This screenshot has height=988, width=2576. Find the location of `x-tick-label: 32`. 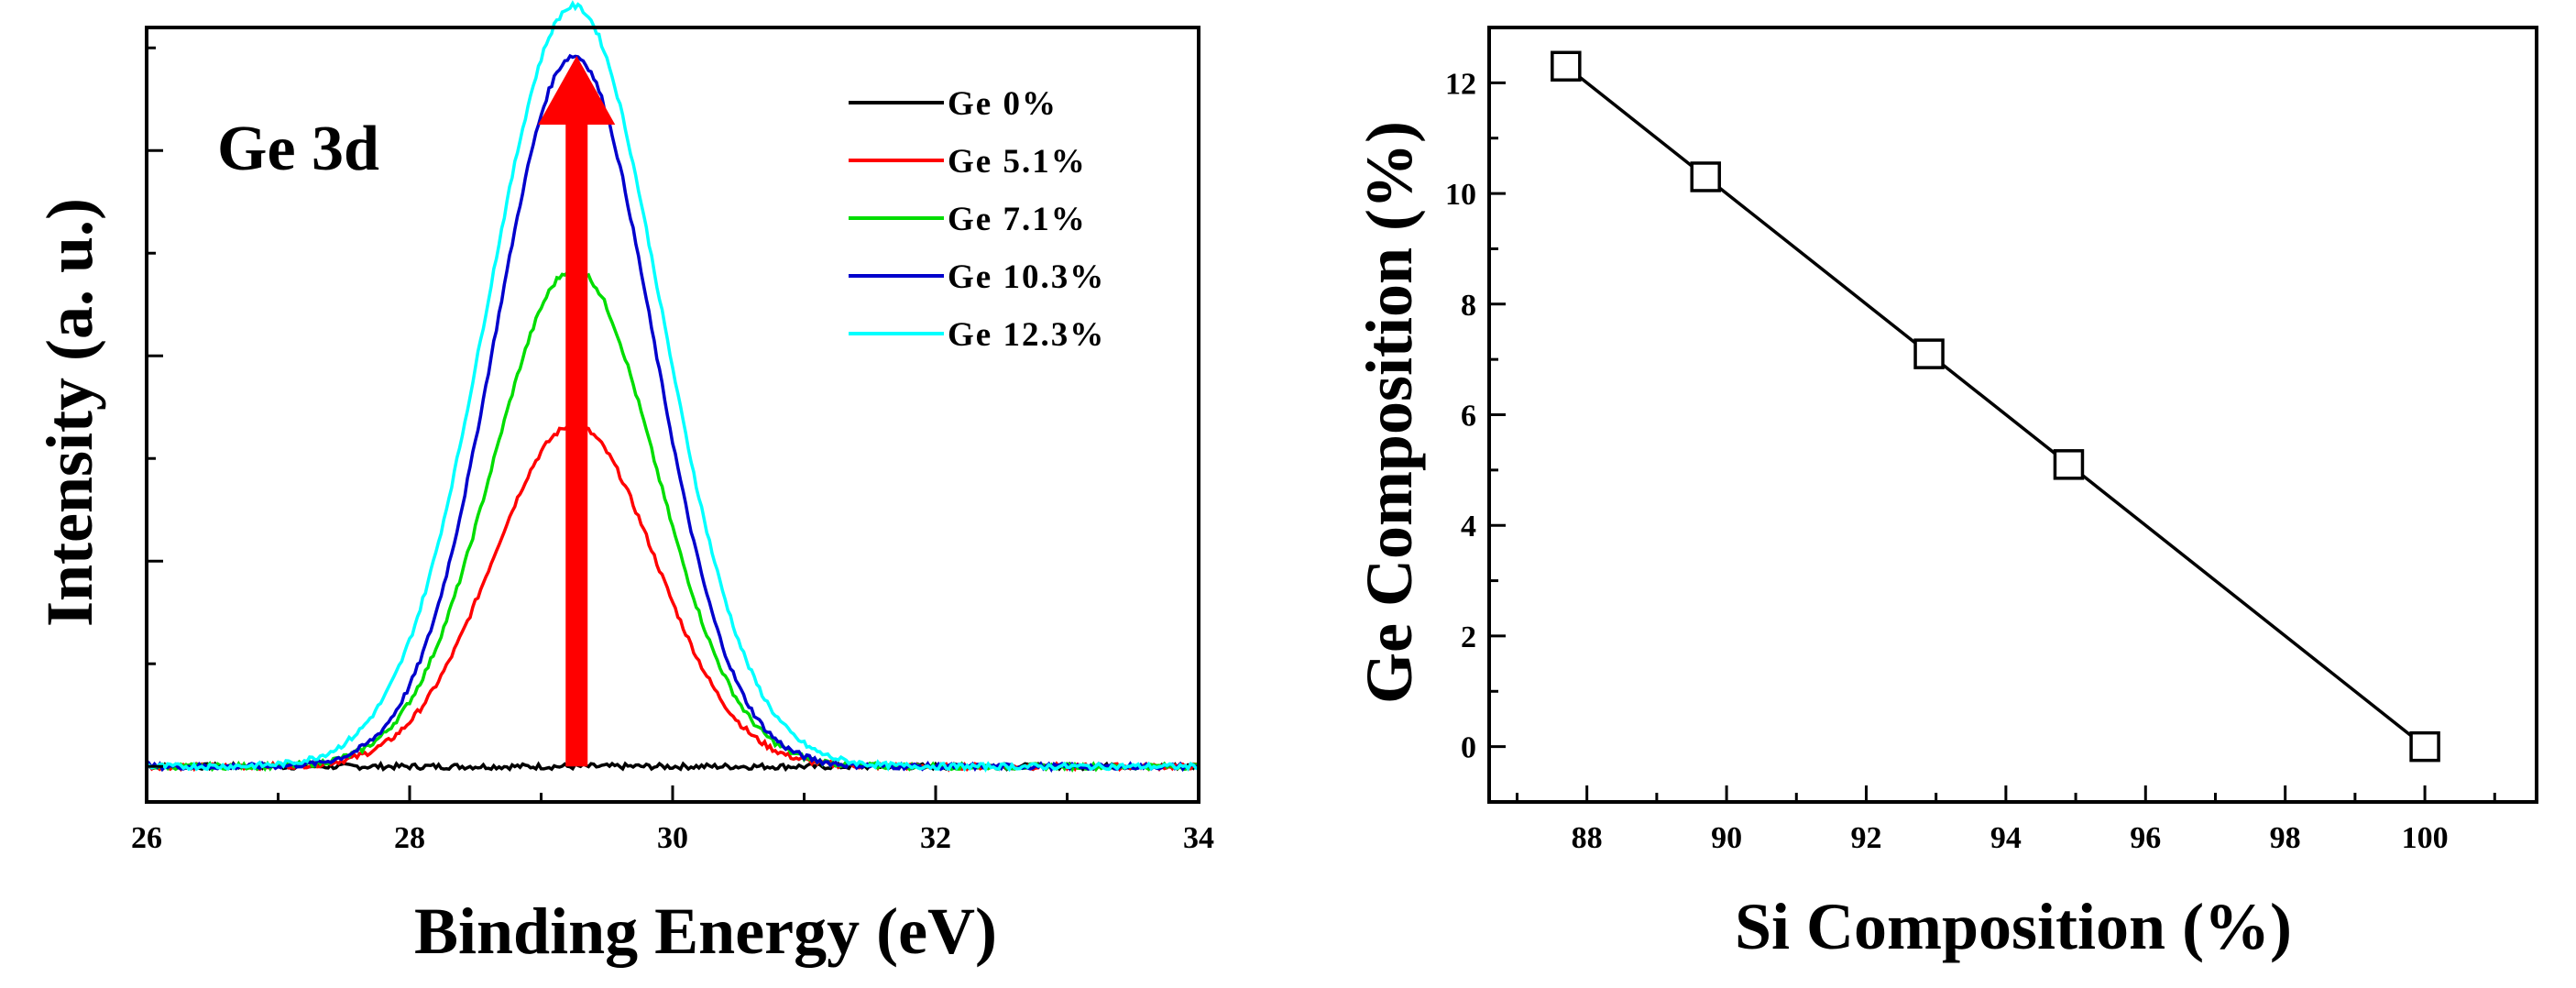

x-tick-label: 32 is located at coordinates (935, 838).